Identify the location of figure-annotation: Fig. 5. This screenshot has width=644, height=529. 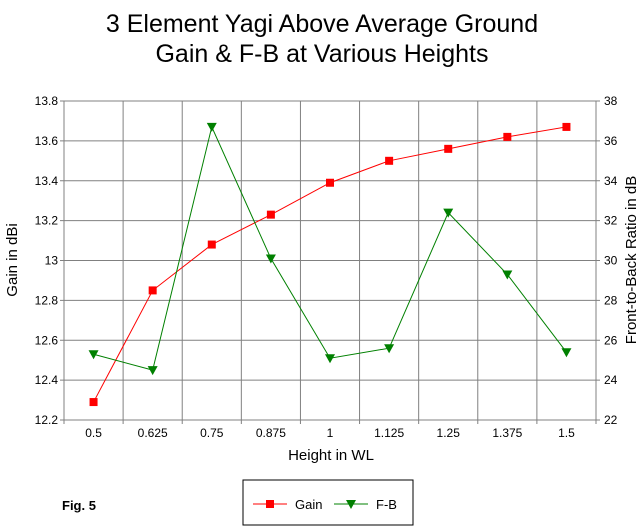
(79, 505).